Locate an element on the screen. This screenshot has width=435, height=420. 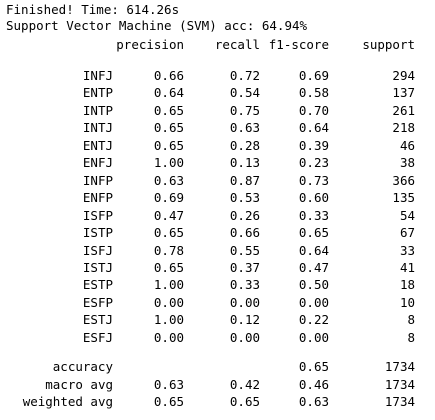
support-value: 137 is located at coordinates (403, 93).